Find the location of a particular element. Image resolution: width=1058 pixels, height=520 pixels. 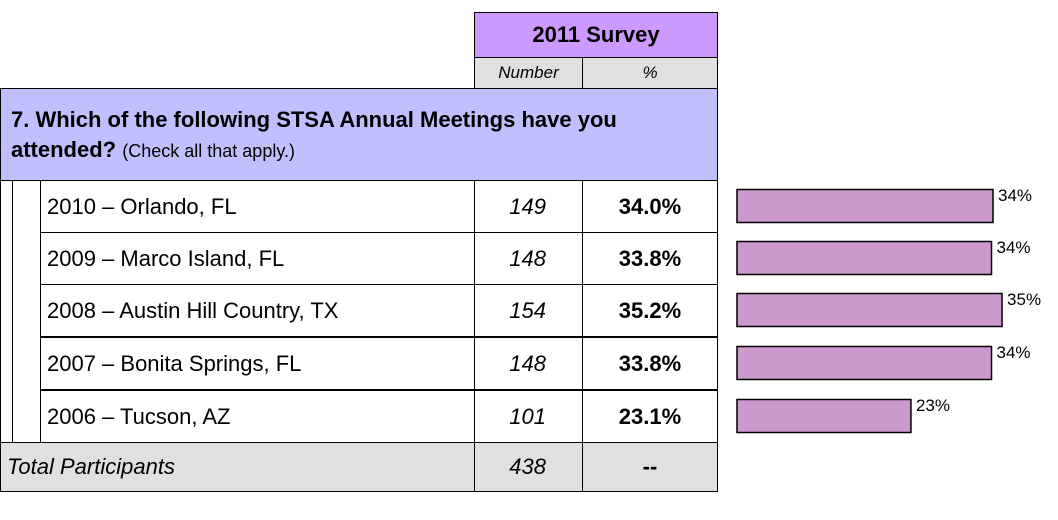

survey-header: 2011 Survey is located at coordinates (596, 35).